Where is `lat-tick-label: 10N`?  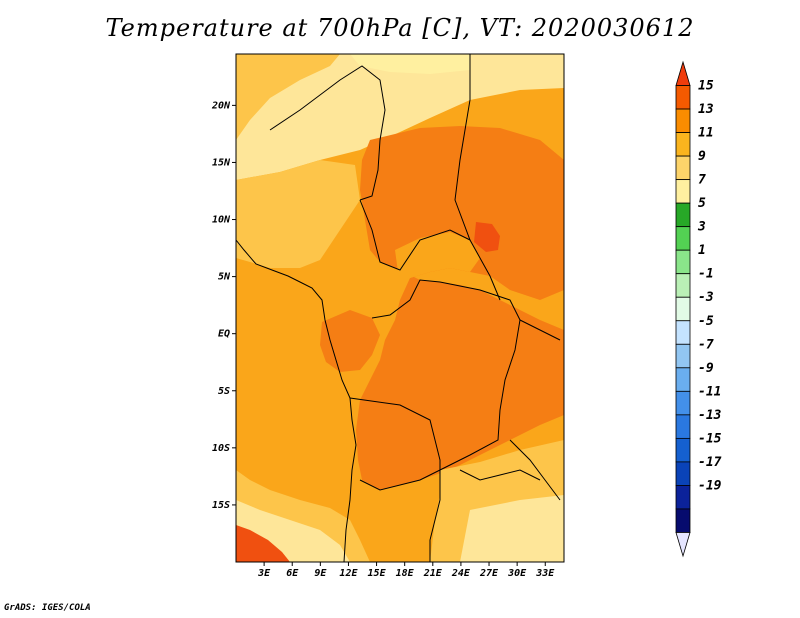 lat-tick-label: 10N is located at coordinates (221, 220).